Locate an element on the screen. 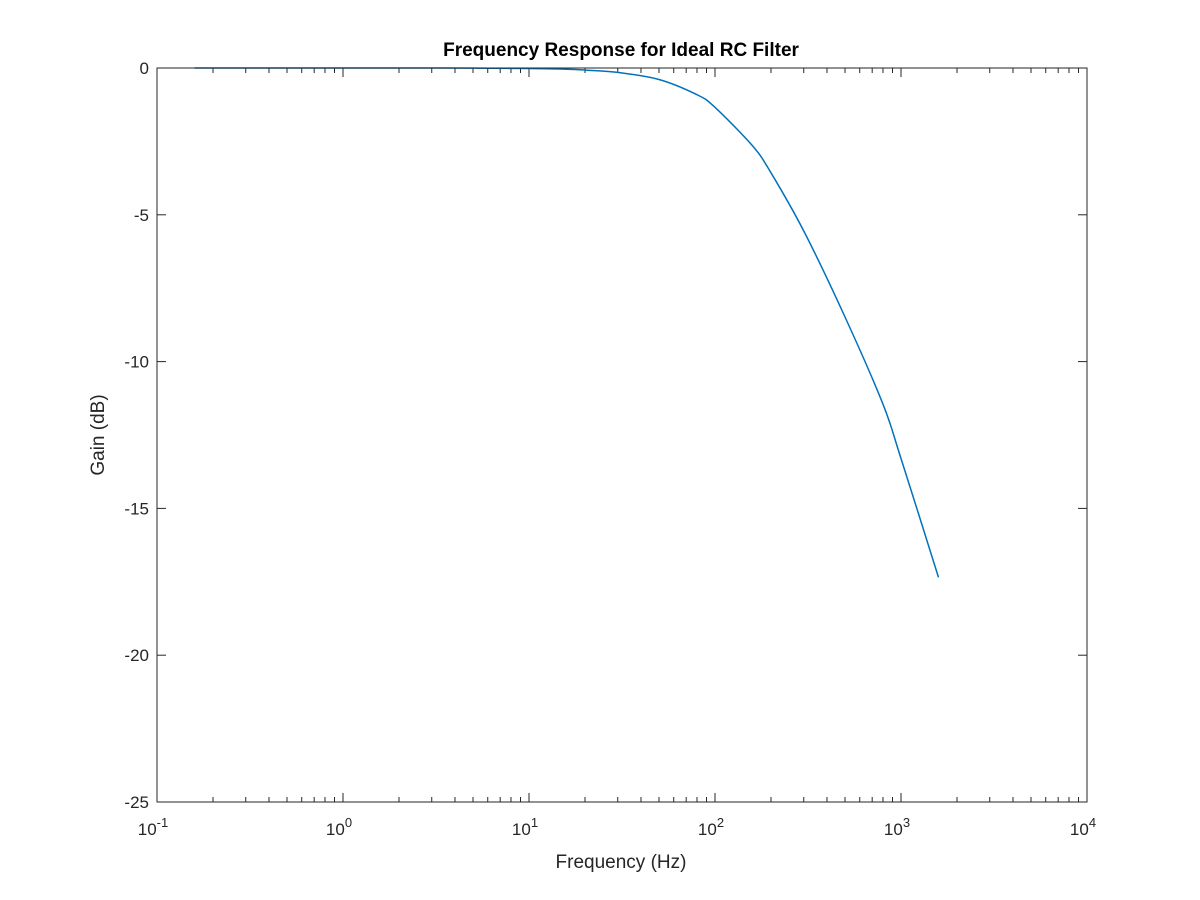  x-tick-label: 10² is located at coordinates (711, 827).